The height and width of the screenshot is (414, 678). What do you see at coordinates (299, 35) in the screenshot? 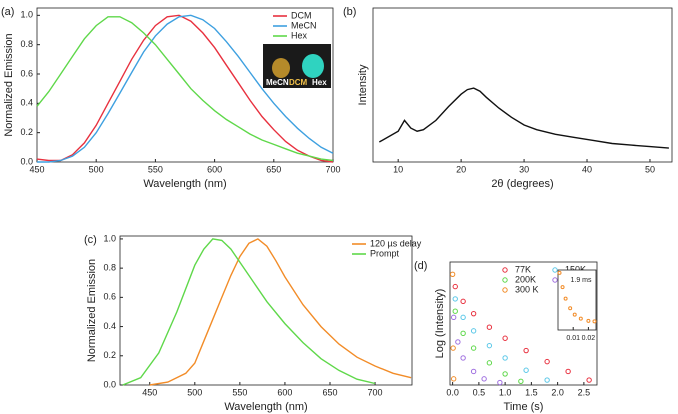
I see `legend-label: Hex` at bounding box center [299, 35].